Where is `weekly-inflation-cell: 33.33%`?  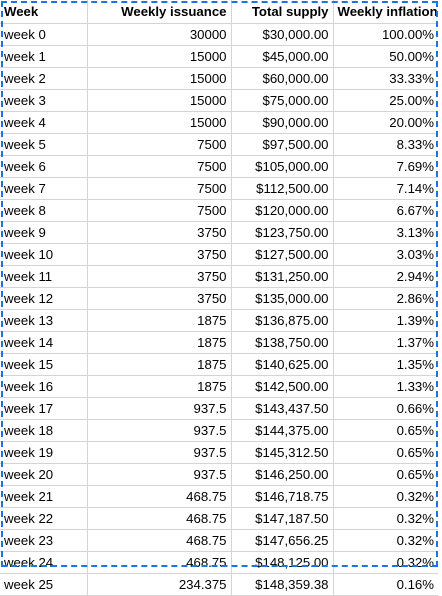
weekly-inflation-cell: 33.33% is located at coordinates (385, 78).